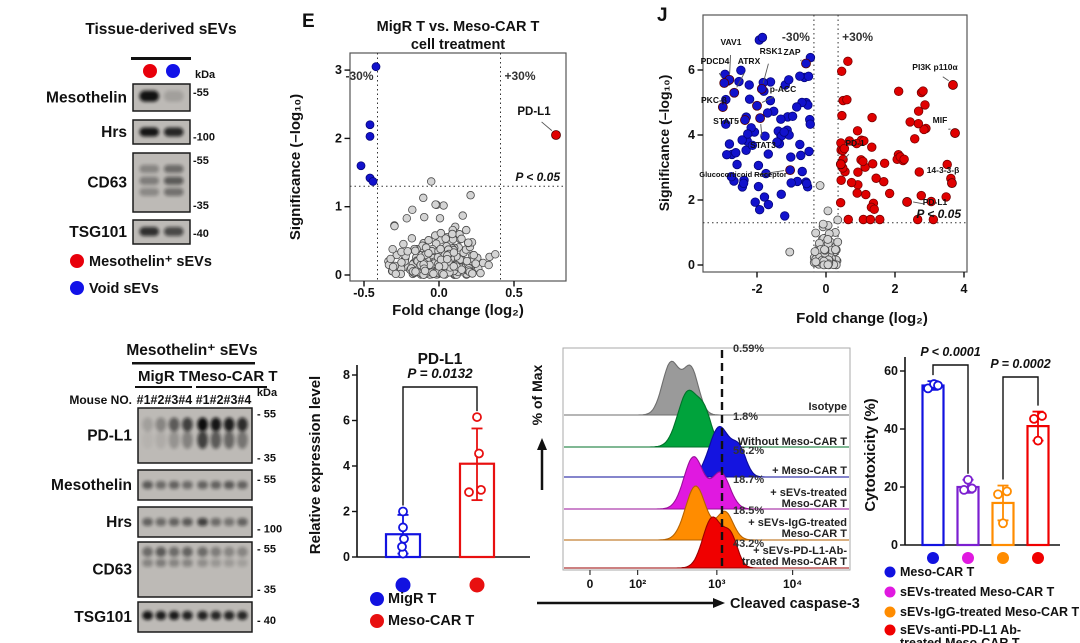 This screenshot has height=643, width=1080. Describe the element at coordinates (266, 621) in the screenshot. I see `mw-marker: - 40` at that location.